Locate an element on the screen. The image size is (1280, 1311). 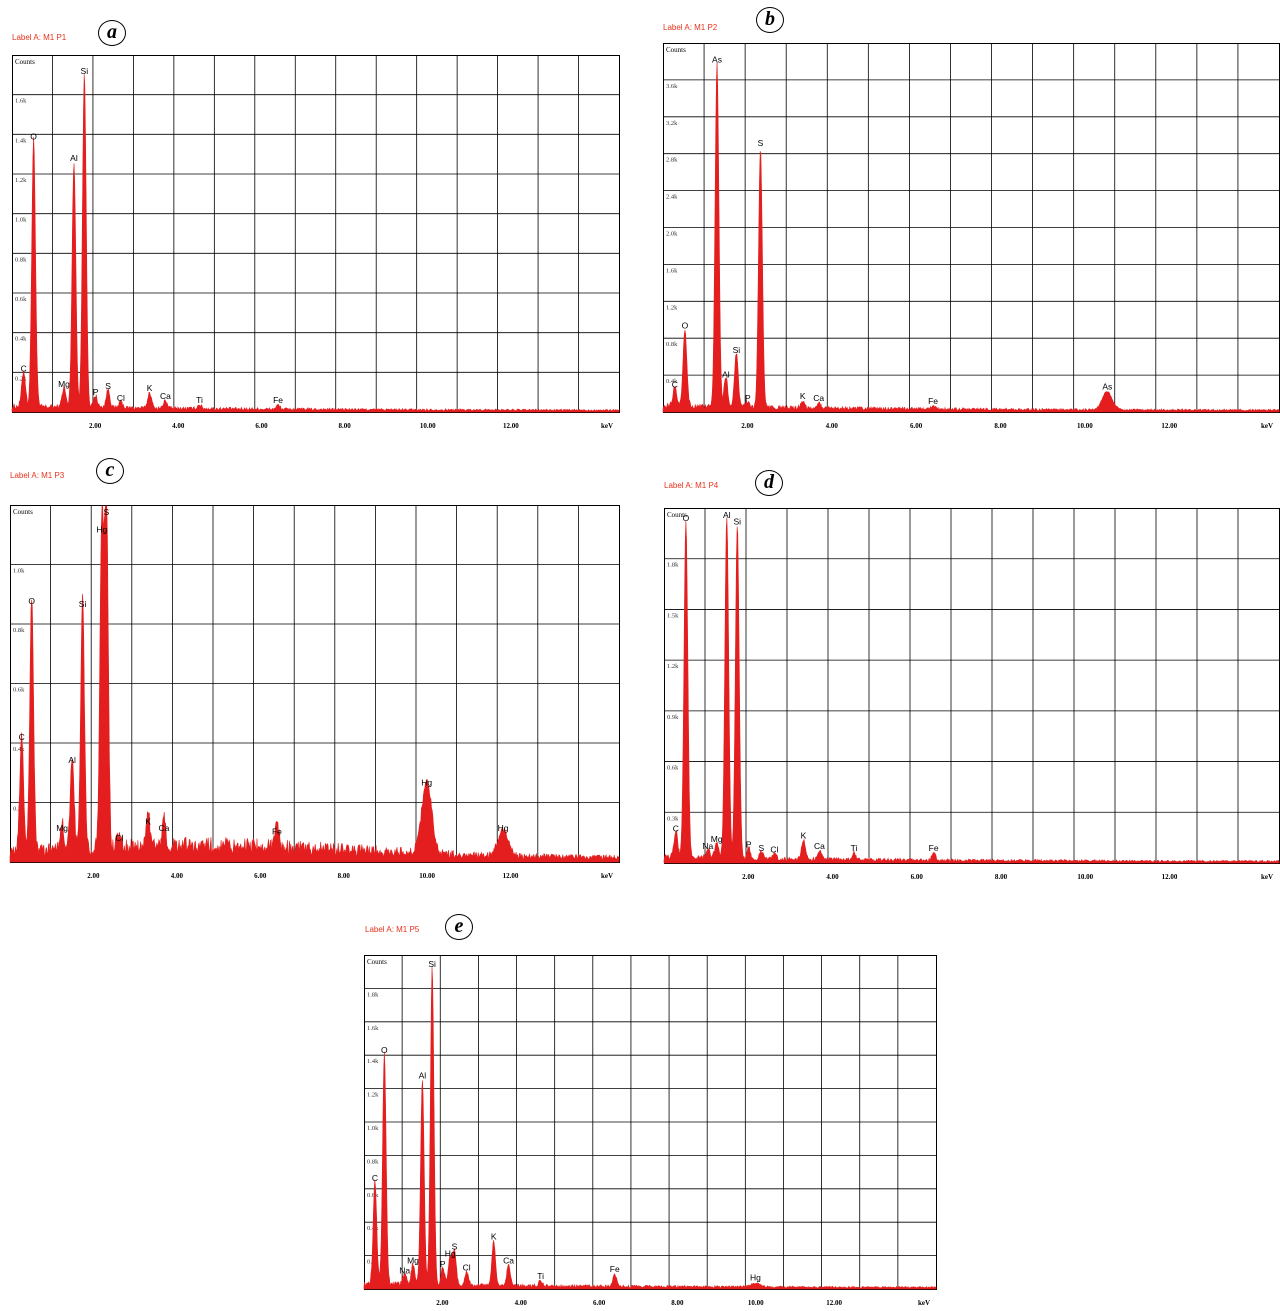
y-tick-label: 1.5k is located at coordinates (673, 615).